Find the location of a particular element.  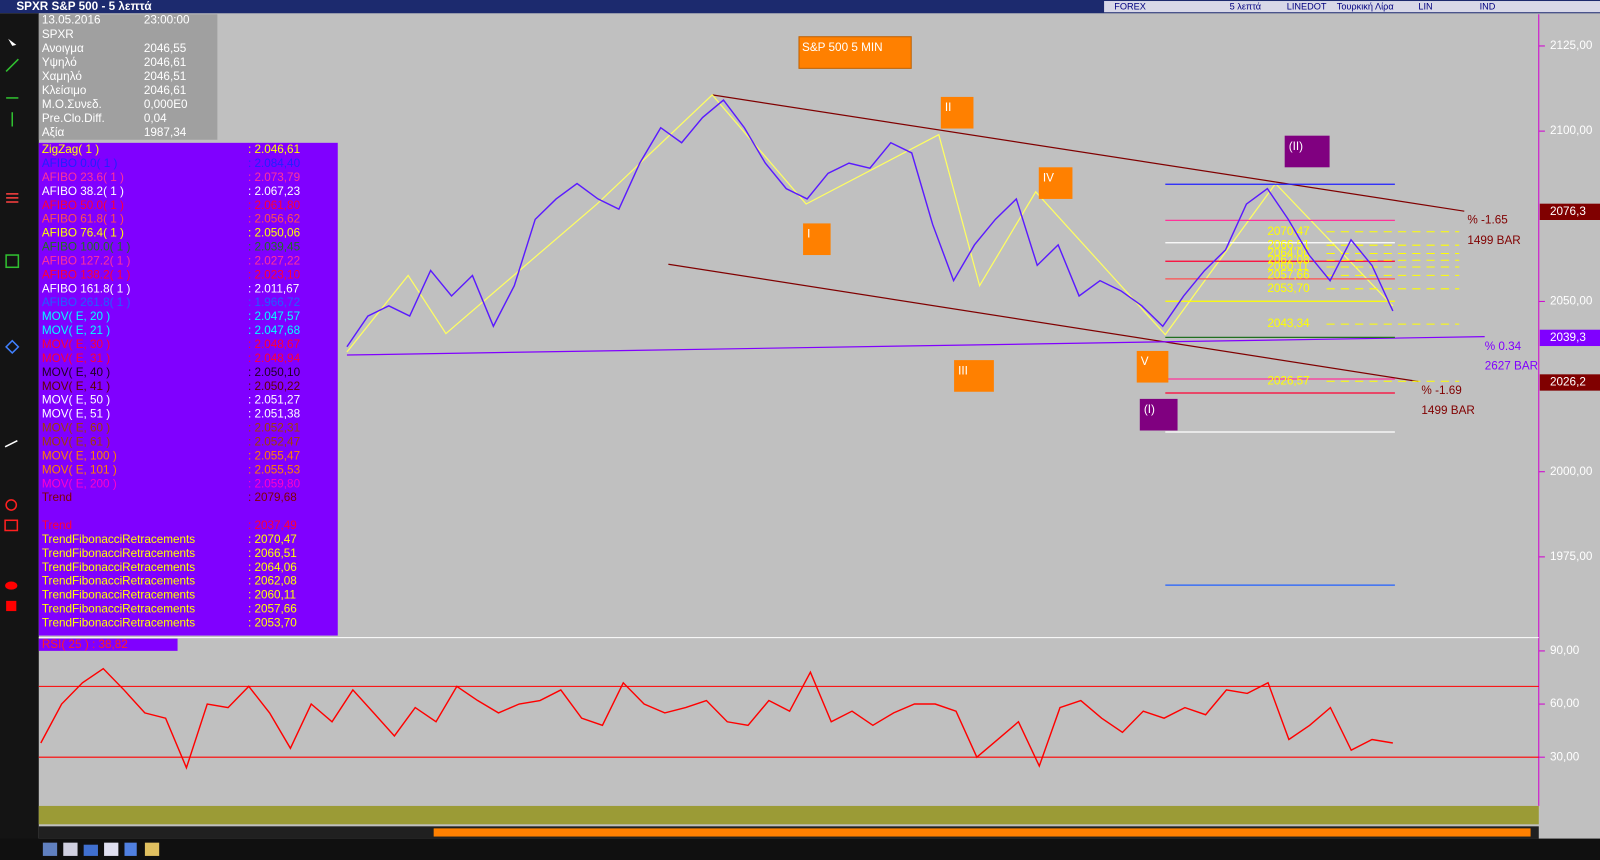

indicator-value: : 2.039,45 is located at coordinates (274, 247).